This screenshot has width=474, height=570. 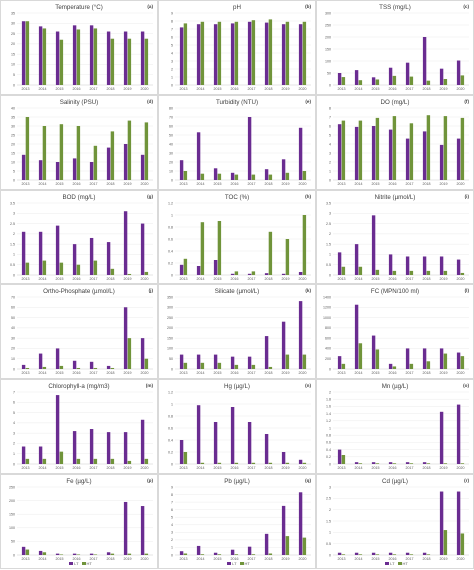 I want to click on chart-title: Nitrite (µmol/L), so click(x=395, y=197).